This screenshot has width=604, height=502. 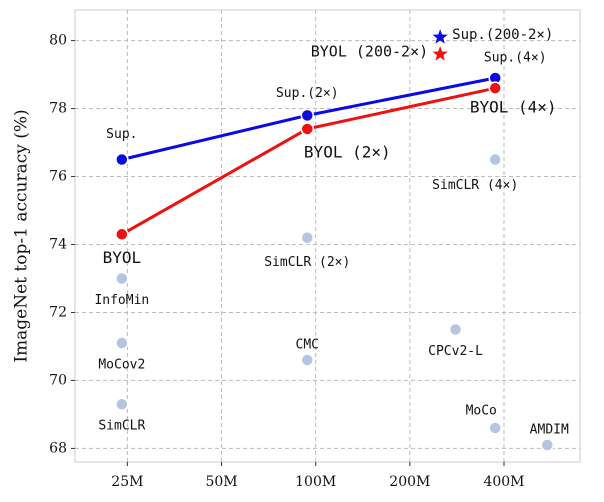 What do you see at coordinates (58, 448) in the screenshot?
I see `y-tick-label: 68` at bounding box center [58, 448].